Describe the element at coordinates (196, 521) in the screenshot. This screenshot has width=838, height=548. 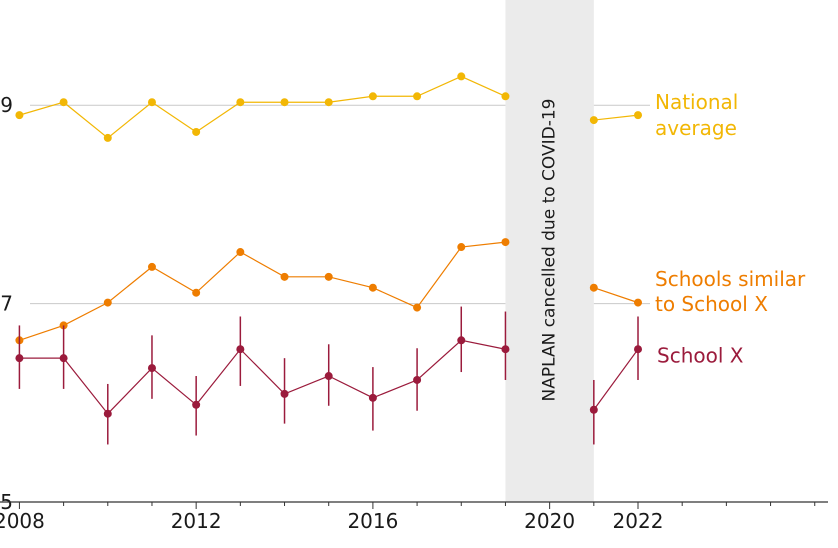
I see `x-tick-label-2012: 2012` at that location.